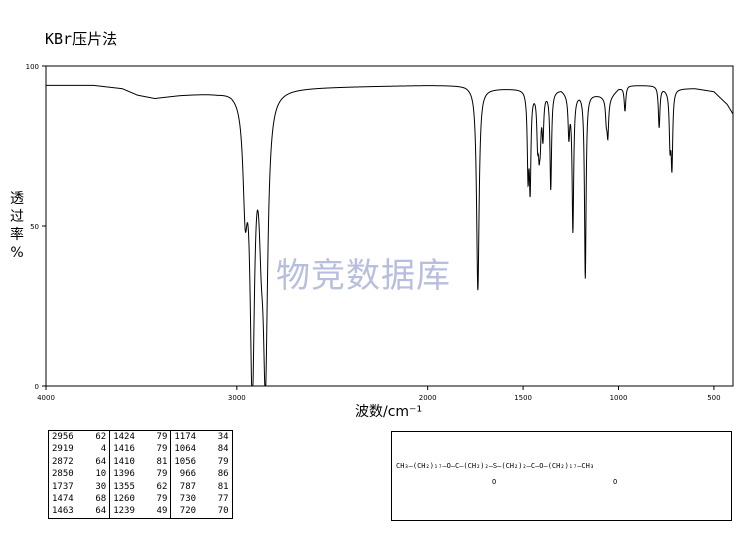 Image resolution: width=748 pixels, height=539 pixels. I want to click on y-tick-label: 0, so click(37, 387).